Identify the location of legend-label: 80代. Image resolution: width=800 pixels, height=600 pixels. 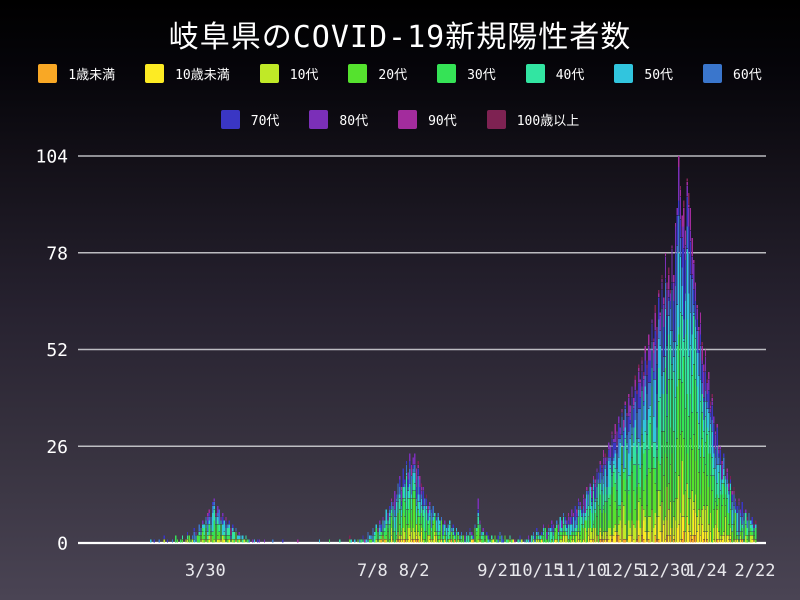
(354, 121).